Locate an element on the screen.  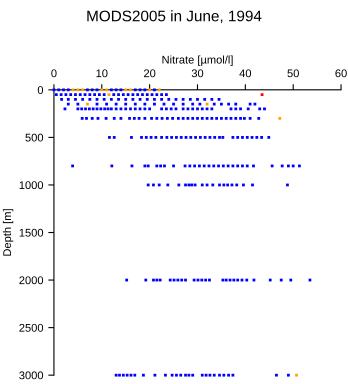
x-tick-label: 40 is located at coordinates (245, 73).